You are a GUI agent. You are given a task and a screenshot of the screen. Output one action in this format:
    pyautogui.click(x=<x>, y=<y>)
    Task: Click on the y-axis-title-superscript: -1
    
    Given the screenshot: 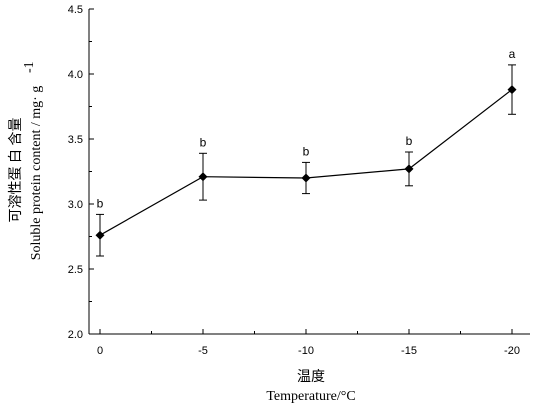 What is the action you would take?
    pyautogui.click(x=29, y=67)
    